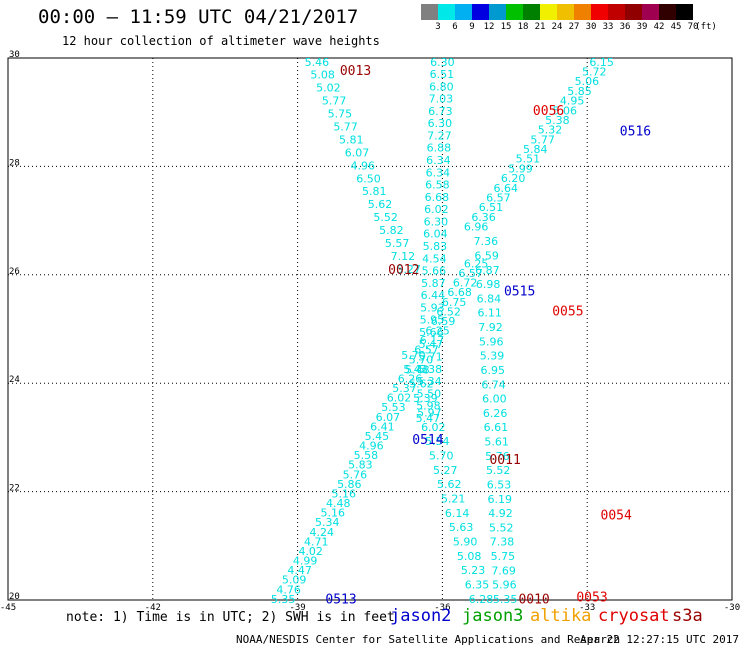 This screenshot has width=740, height=650. Describe the element at coordinates (489, 313) in the screenshot. I see `wave-height-value: 6.11` at that location.